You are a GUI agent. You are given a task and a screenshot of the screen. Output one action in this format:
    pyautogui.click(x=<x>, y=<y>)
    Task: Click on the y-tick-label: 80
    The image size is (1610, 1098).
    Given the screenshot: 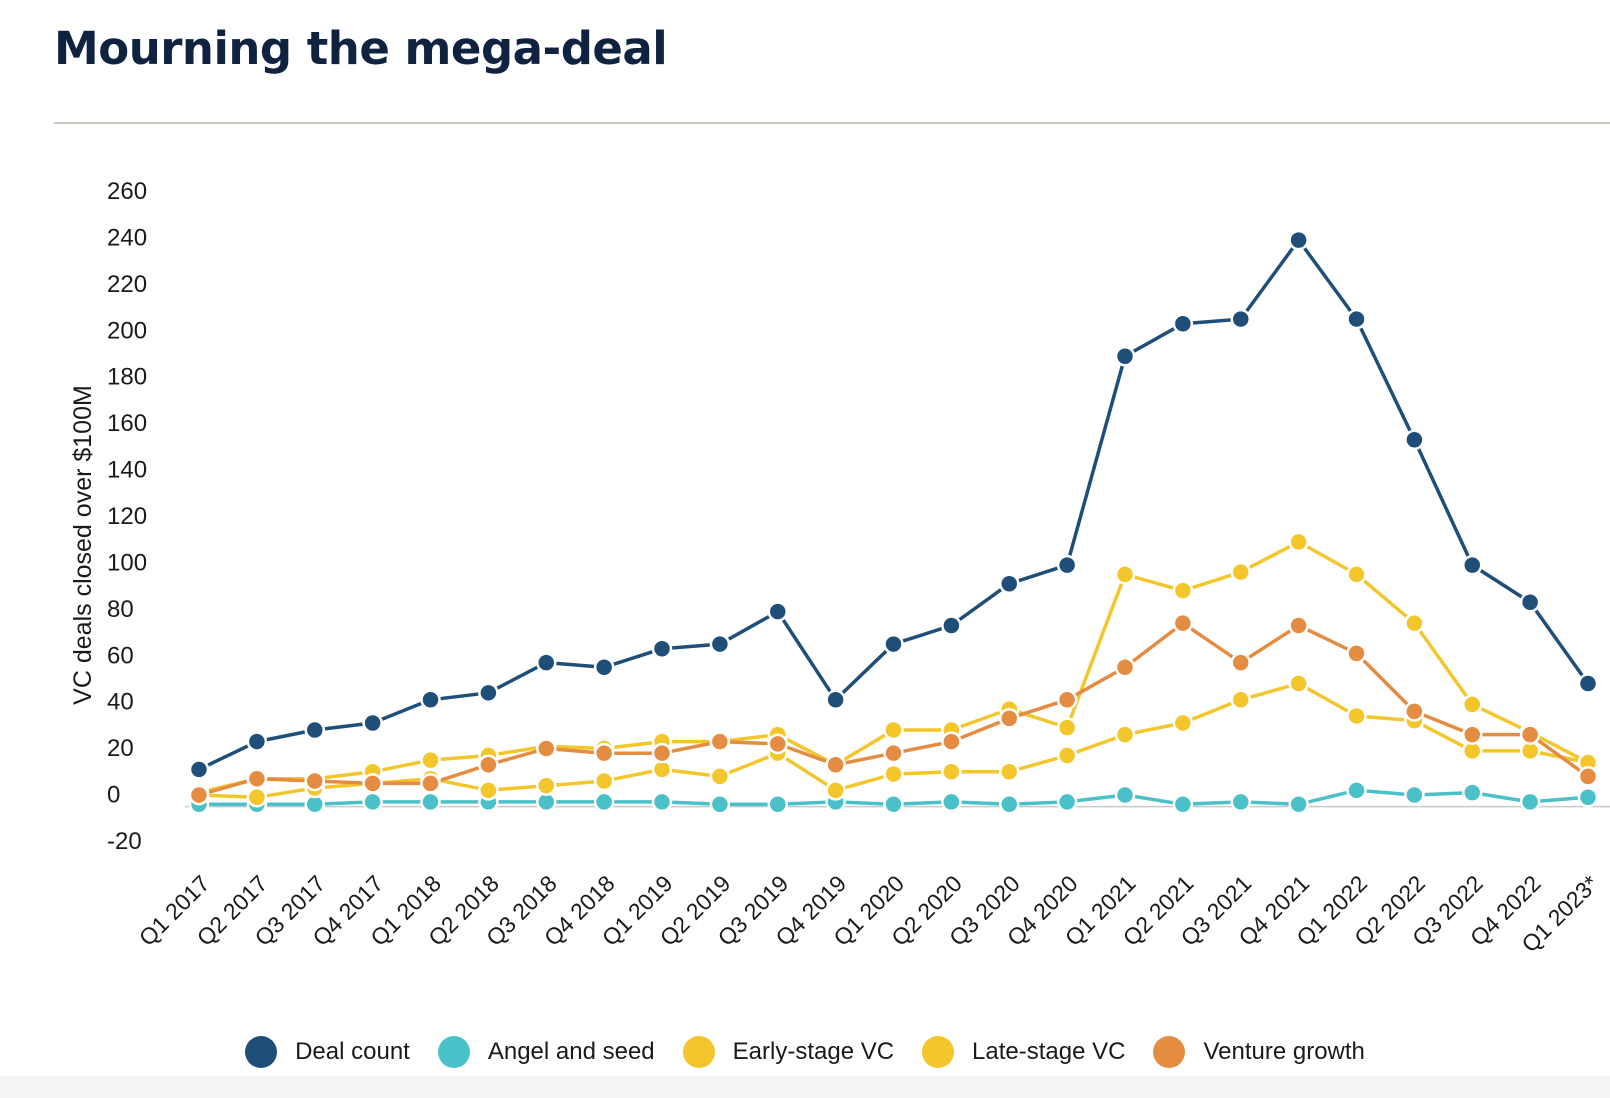 What is the action you would take?
    pyautogui.click(x=120, y=609)
    